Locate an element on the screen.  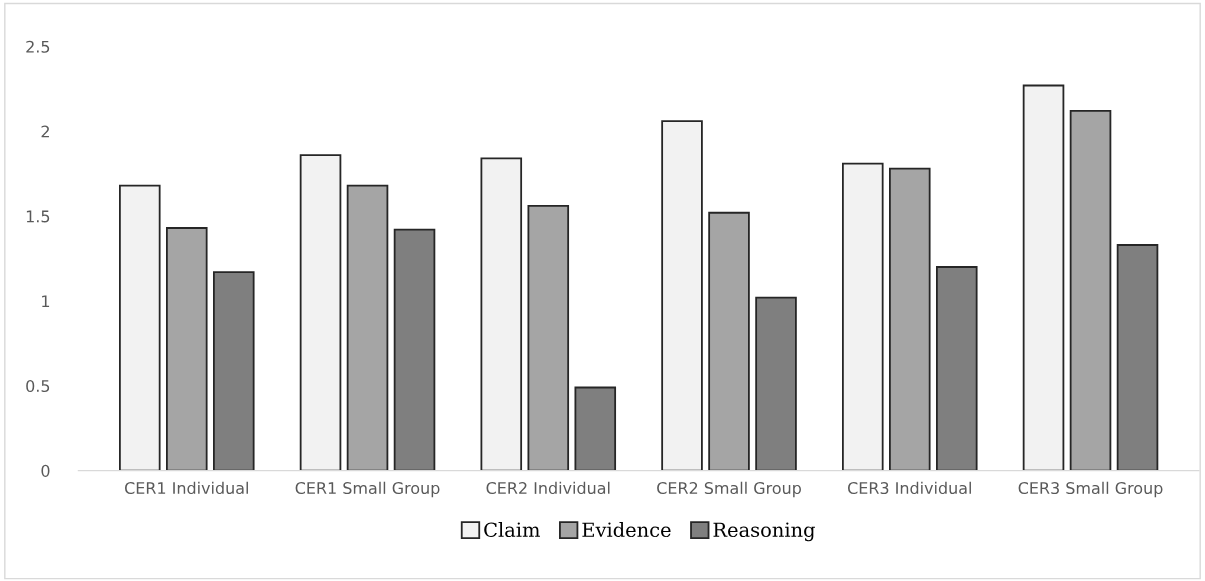
legend-label: Reasoning is located at coordinates (764, 532).